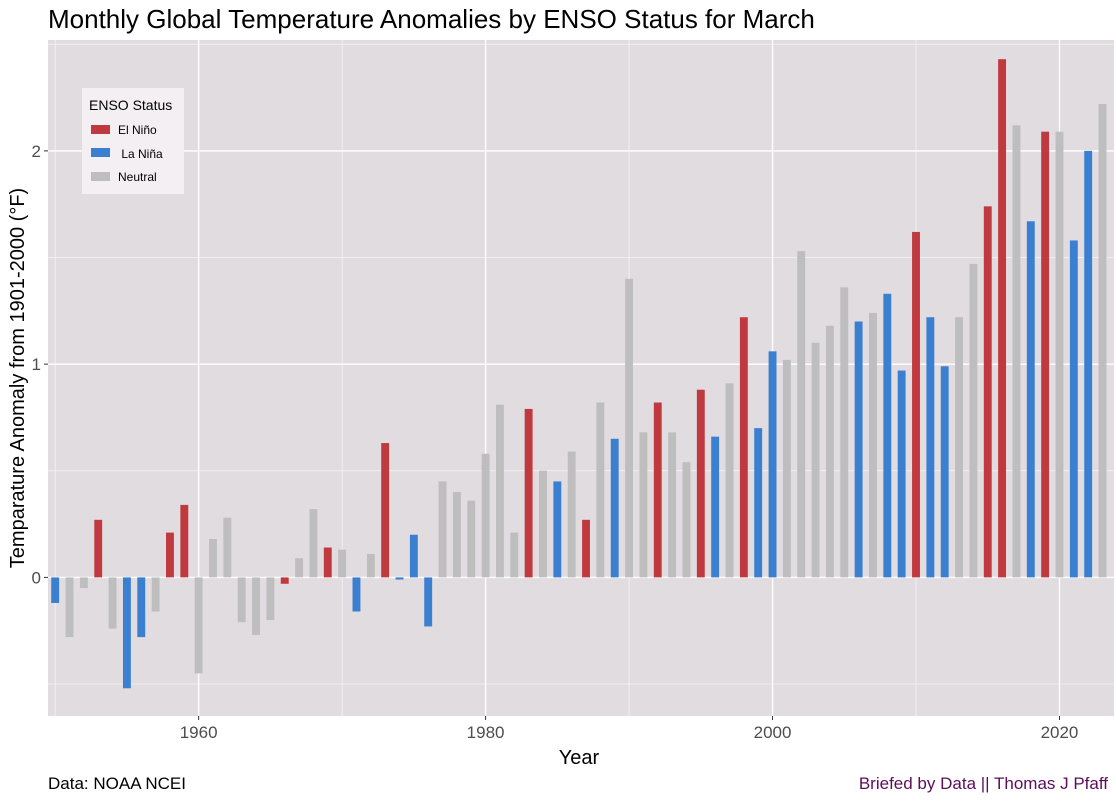 The width and height of the screenshot is (1116, 802). What do you see at coordinates (428, 602) in the screenshot?
I see `bar-1976-la-nina` at bounding box center [428, 602].